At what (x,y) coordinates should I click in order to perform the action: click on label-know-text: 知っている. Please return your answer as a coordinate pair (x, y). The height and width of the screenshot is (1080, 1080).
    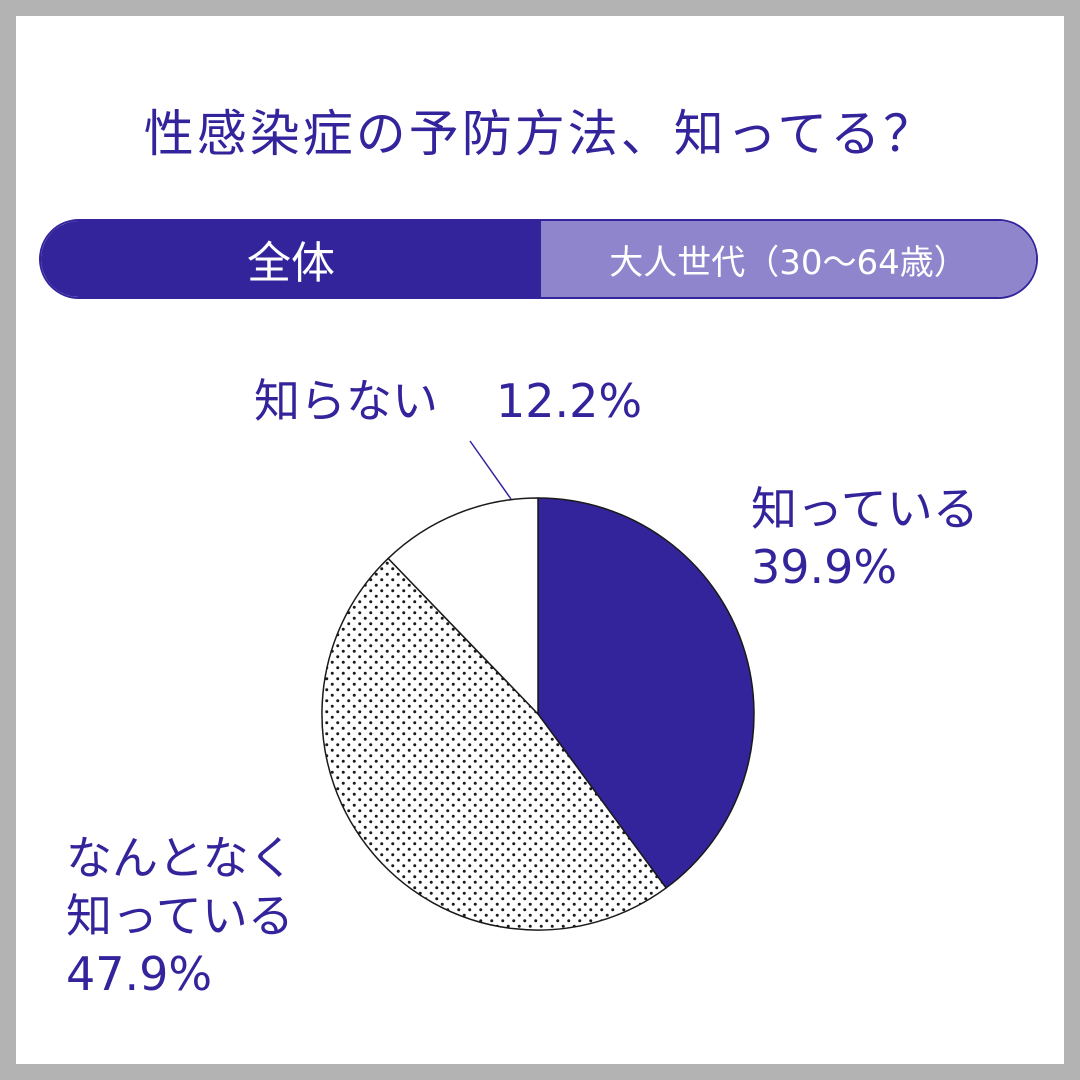
    Looking at the image, I should click on (865, 509).